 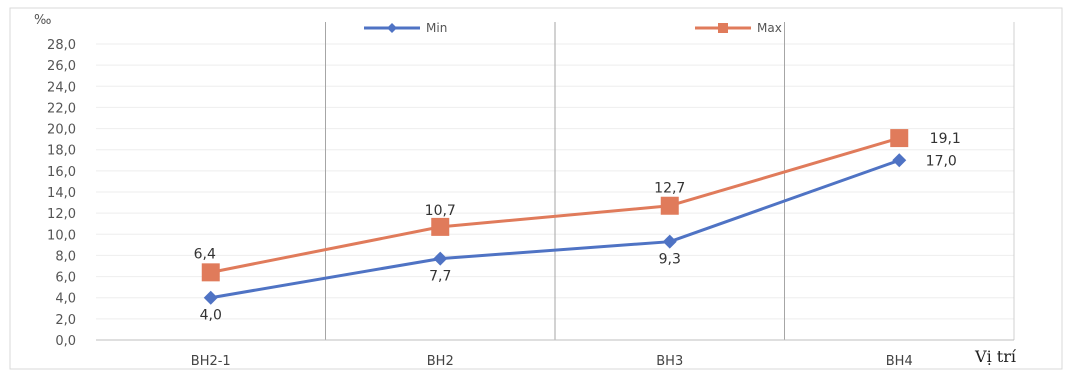 I want to click on y-tick-label: 20,0, so click(x=61, y=130).